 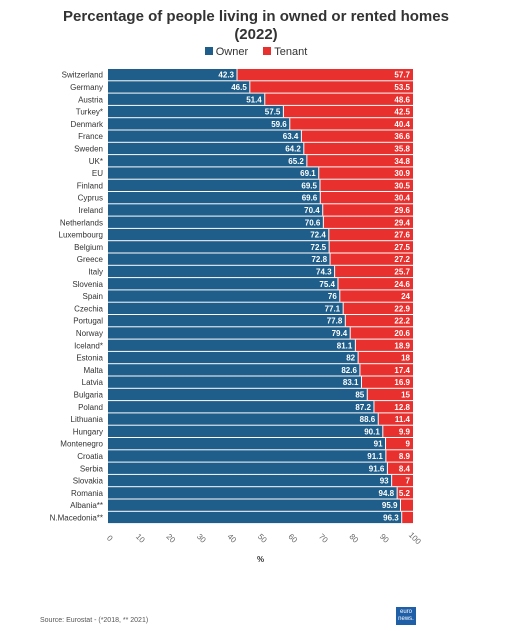 I want to click on source-note: Source: Eurostat - (*2018, ** 2021), so click(x=94, y=620).